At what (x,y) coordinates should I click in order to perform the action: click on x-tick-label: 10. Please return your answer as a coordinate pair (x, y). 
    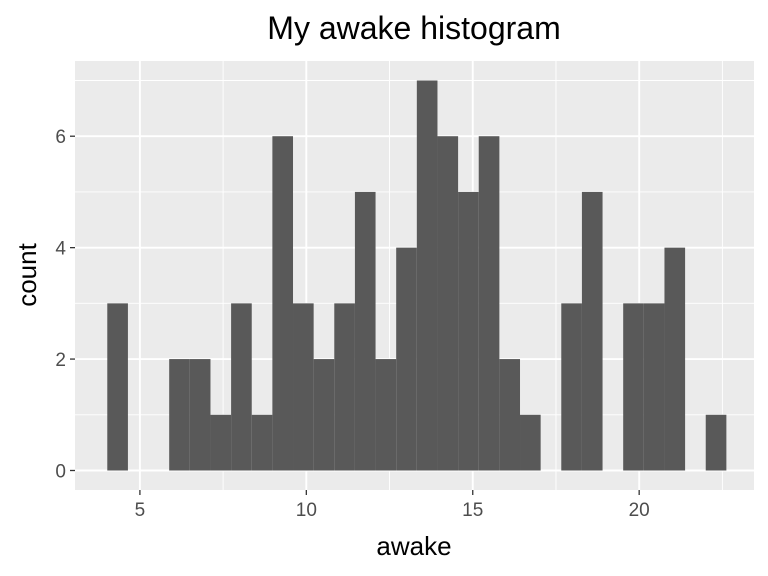
    Looking at the image, I should click on (306, 510).